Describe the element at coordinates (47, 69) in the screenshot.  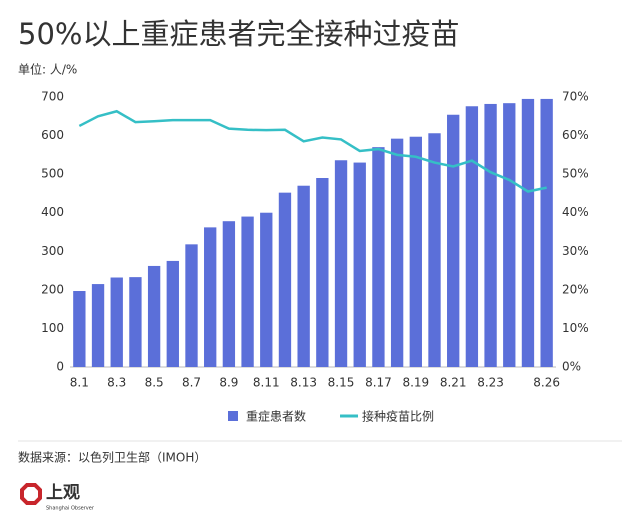
I see `unit-label: 单位: 人/%` at that location.